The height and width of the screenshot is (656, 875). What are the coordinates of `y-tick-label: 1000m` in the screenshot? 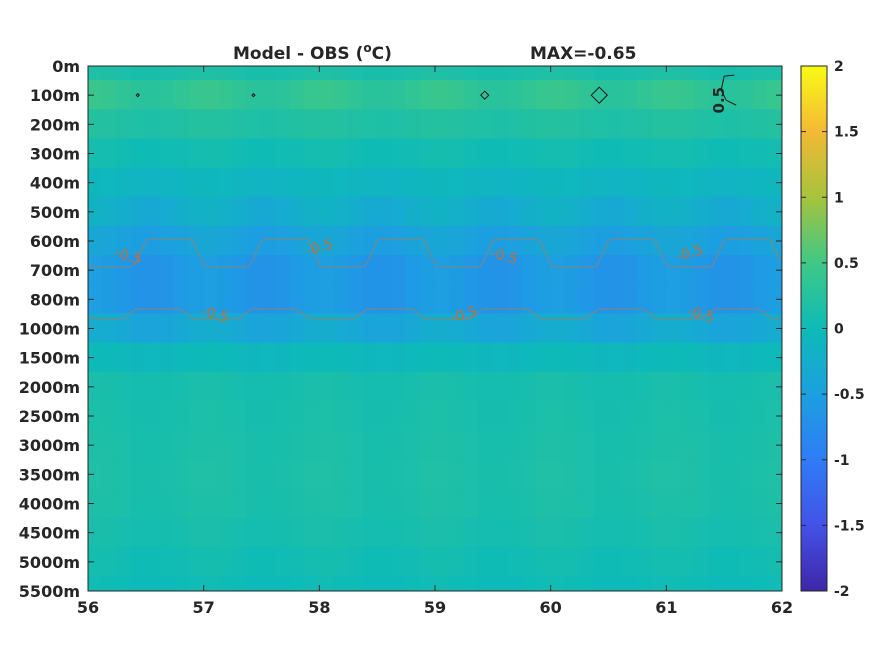 It's located at (49, 329).